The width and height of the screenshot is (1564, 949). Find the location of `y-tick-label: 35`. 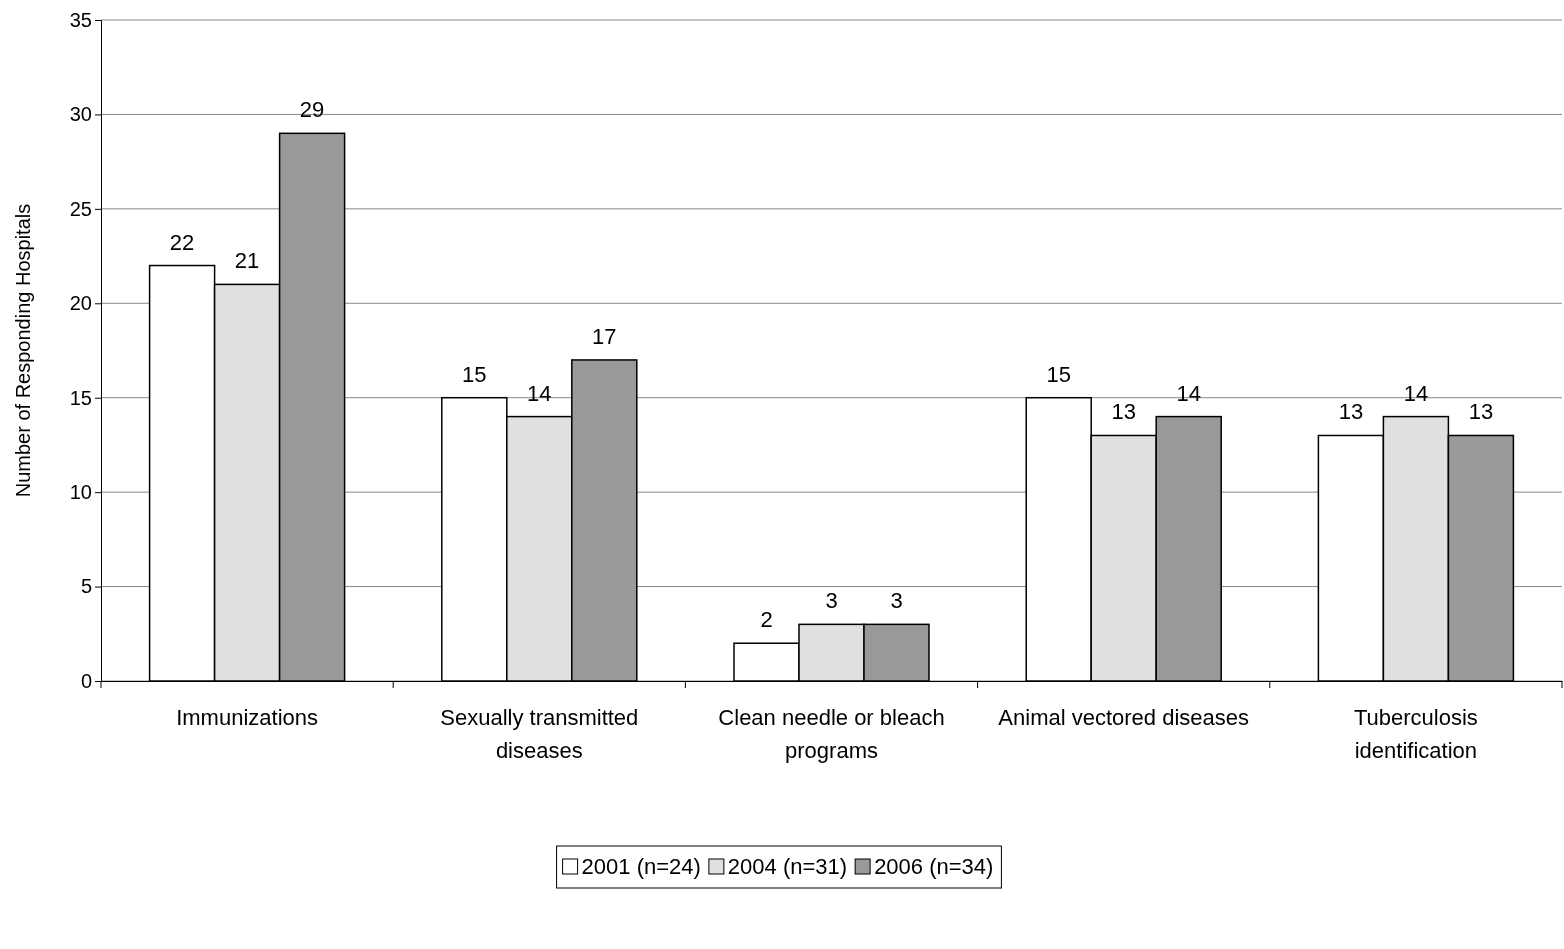

y-tick-label: 35 is located at coordinates (80, 19).